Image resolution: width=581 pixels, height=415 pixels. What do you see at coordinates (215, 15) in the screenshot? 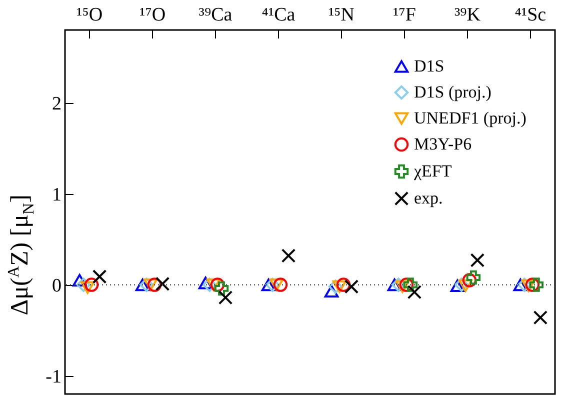
I see `x-tick-label: ³⁹Ca` at bounding box center [215, 15].